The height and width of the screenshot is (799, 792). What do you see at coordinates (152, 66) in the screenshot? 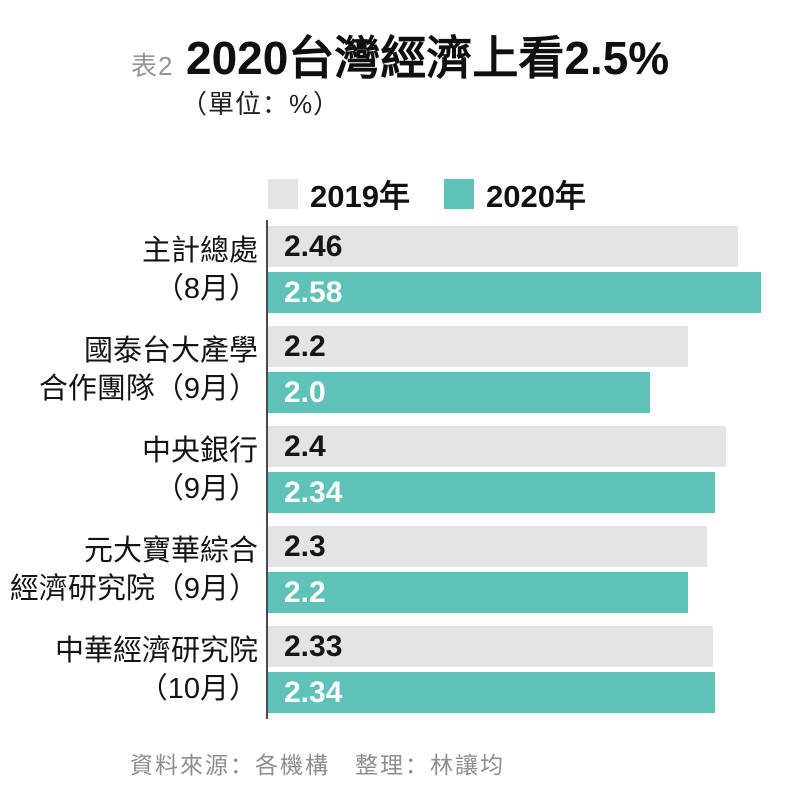
I see `table-label: 表2` at bounding box center [152, 66].